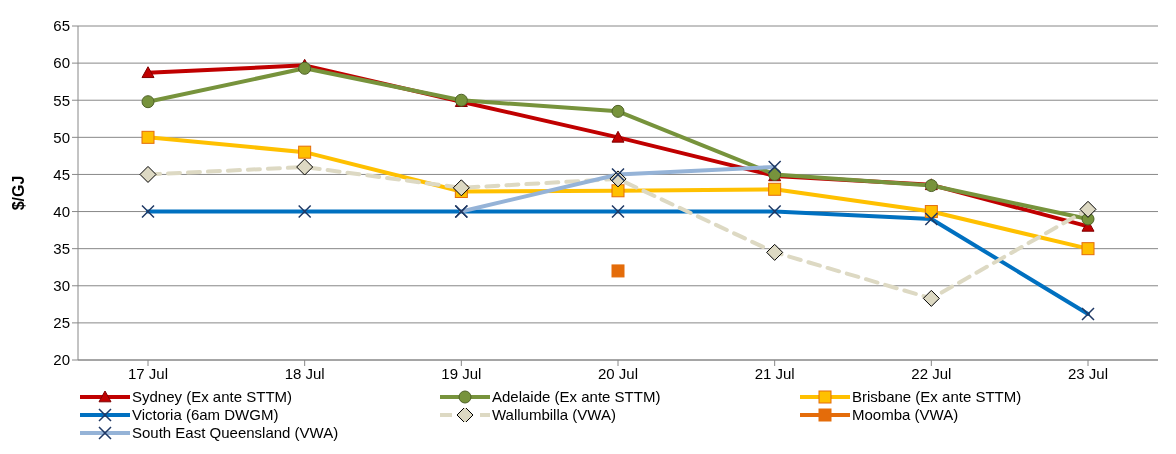  I want to click on y-axis-title: $/GJ, so click(18, 193).